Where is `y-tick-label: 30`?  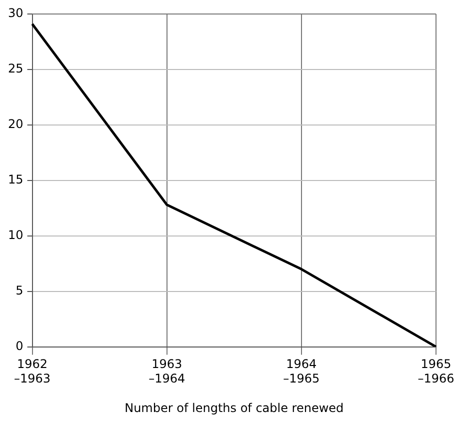
y-tick-label: 30 is located at coordinates (16, 13).